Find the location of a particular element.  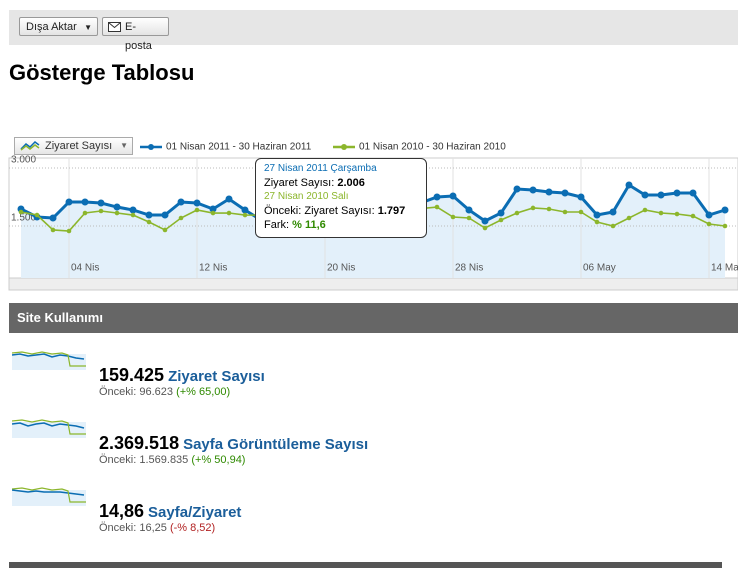

metric-value: 2.369.518 is located at coordinates (139, 443).